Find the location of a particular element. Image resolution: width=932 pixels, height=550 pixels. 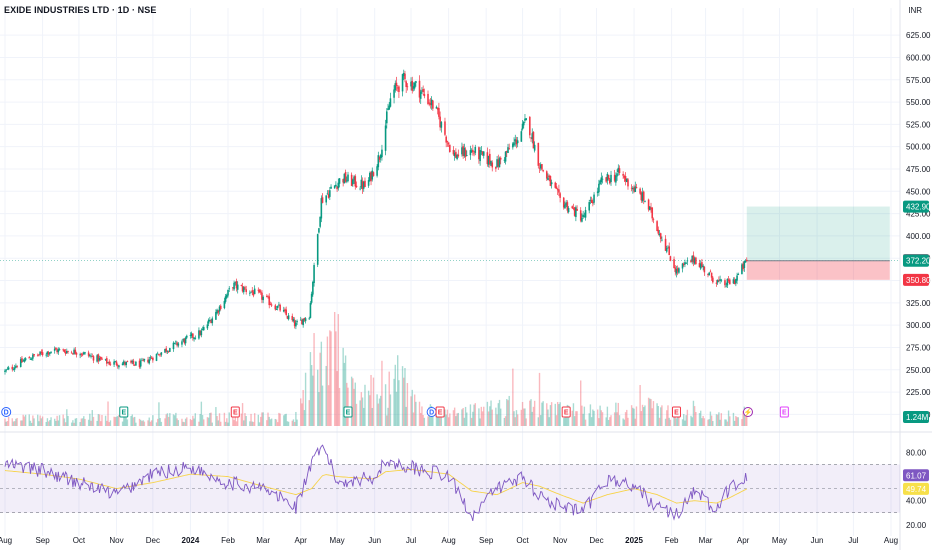

event-marker-earnings-red: E is located at coordinates (566, 412).